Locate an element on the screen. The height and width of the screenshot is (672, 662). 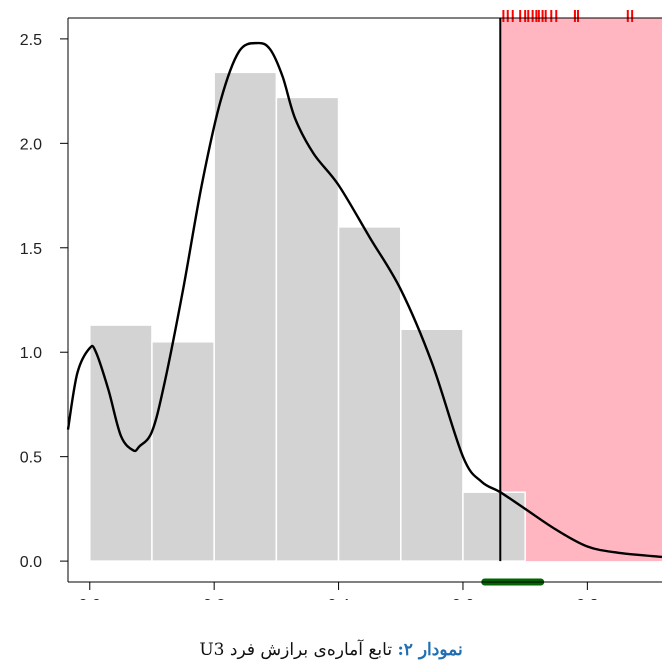
y-tick-label: 1.5 is located at coordinates (31, 249).